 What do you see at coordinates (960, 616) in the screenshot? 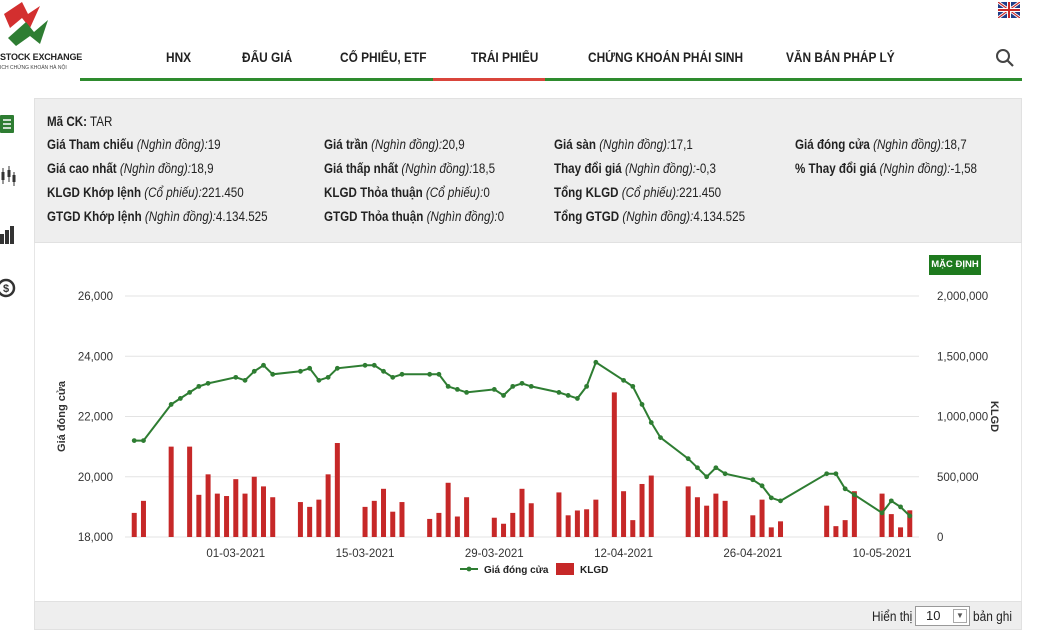
I see `chevron-down-icon: ▼` at bounding box center [960, 616].